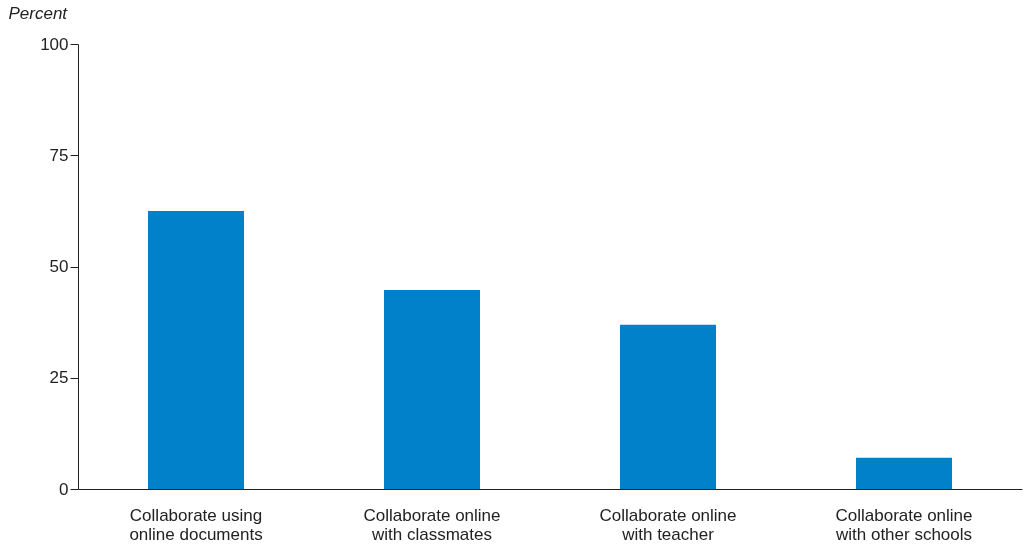 The image size is (1026, 552). Describe the element at coordinates (64, 489) in the screenshot. I see `y-tick-label: 0` at that location.